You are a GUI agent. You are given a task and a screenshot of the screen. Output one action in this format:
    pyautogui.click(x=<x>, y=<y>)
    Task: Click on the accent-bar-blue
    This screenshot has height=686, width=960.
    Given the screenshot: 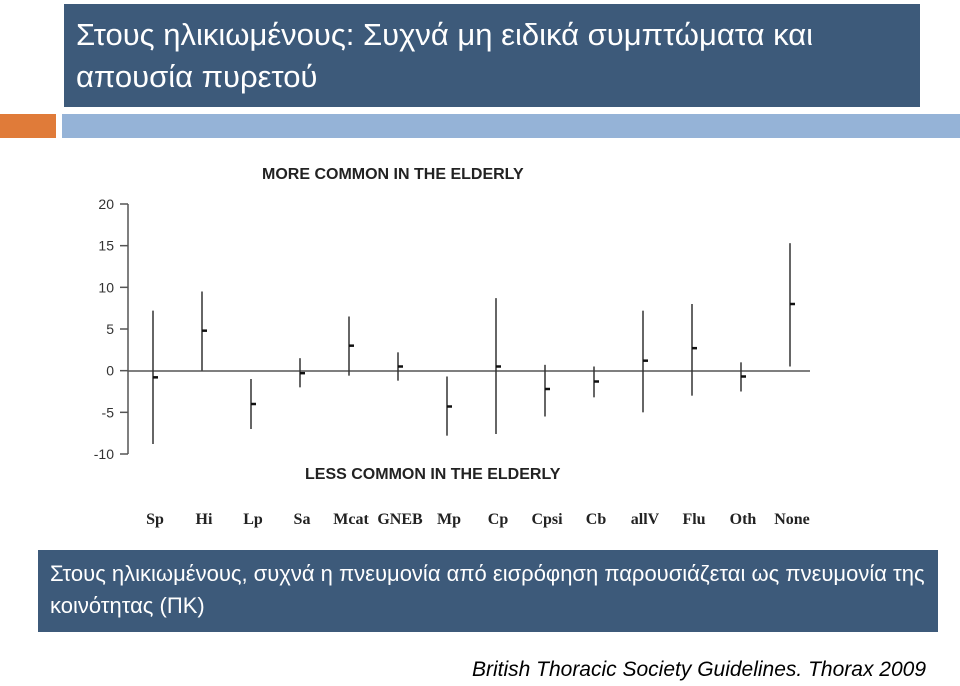 What is the action you would take?
    pyautogui.click(x=511, y=126)
    